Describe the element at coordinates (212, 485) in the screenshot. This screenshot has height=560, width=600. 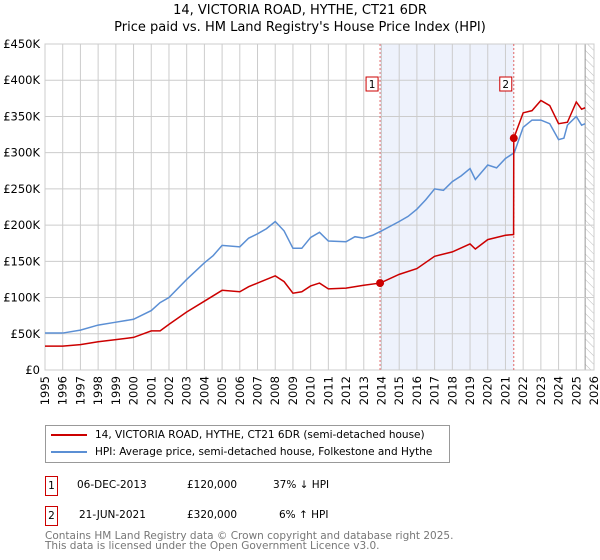
I see `sale-price: £120,000` at that location.